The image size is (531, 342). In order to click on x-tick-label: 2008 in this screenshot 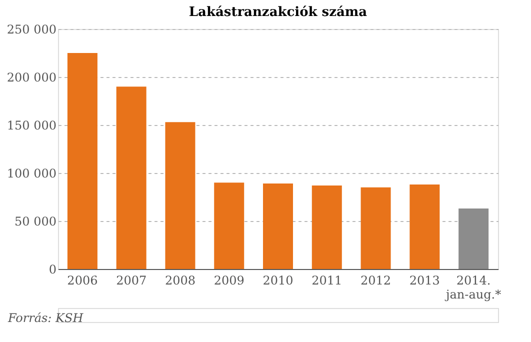, I will do `click(180, 281)`.